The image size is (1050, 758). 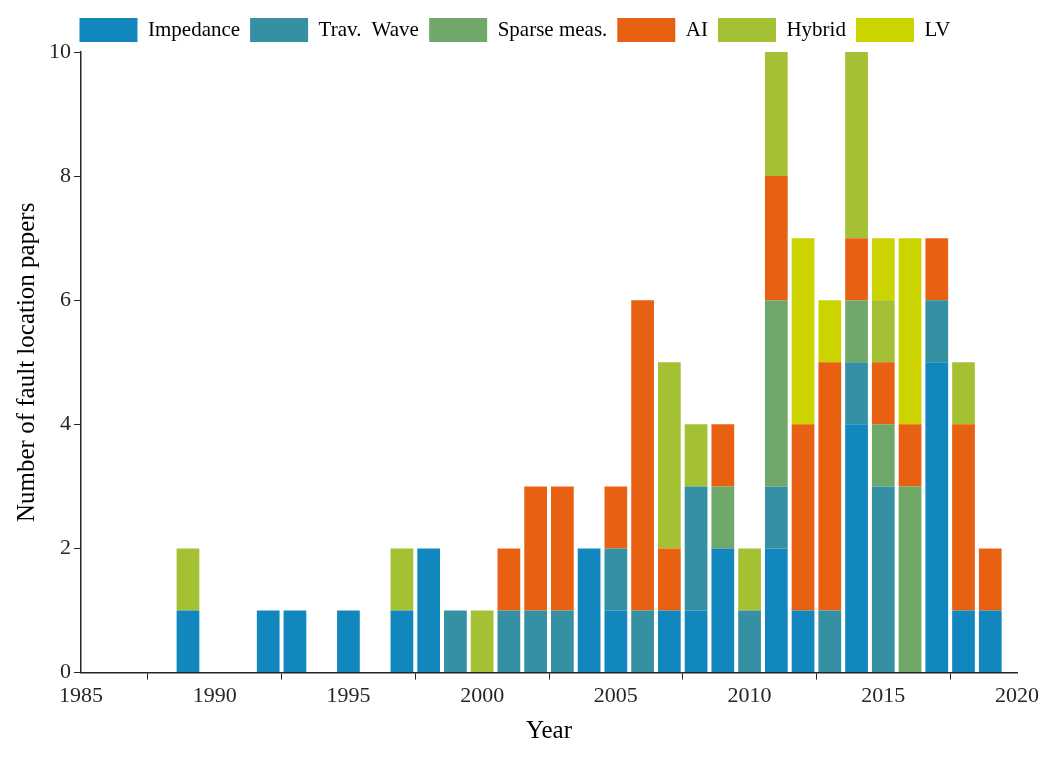 I want to click on legend-label: LV, so click(x=937, y=28).